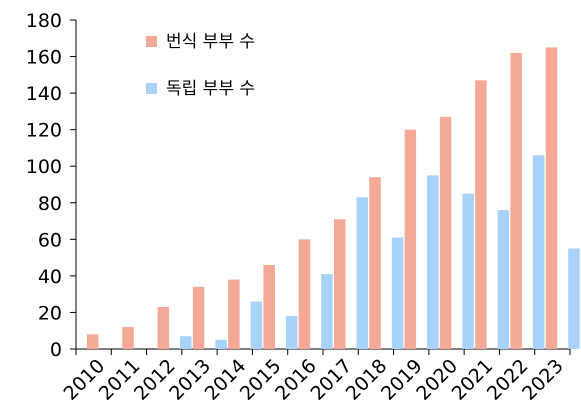 Image resolution: width=581 pixels, height=419 pixels. What do you see at coordinates (44, 58) in the screenshot?
I see `y-tick-label: 160` at bounding box center [44, 58].